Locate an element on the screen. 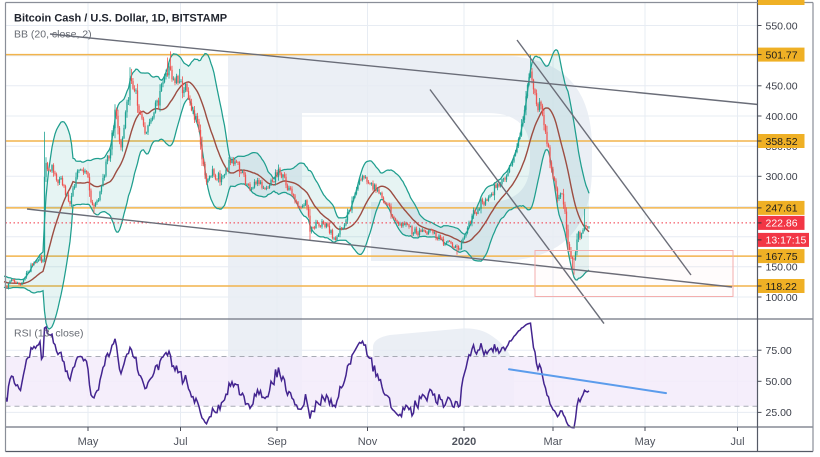  svg-text: Sep is located at coordinates (277, 442).